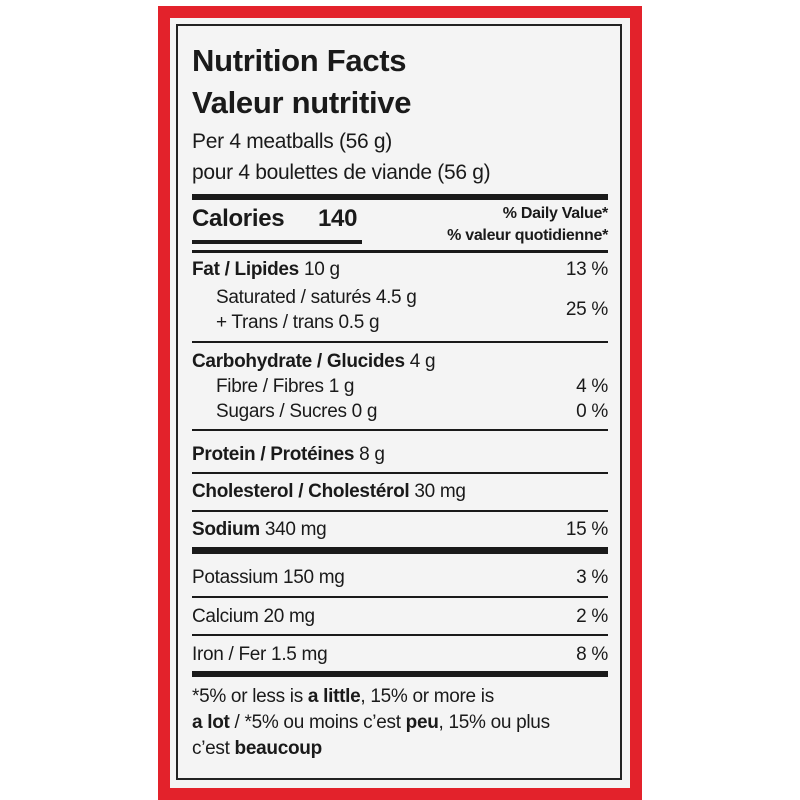 This screenshot has height=800, width=800. What do you see at coordinates (321, 269) in the screenshot?
I see `amount: 10 g` at bounding box center [321, 269].